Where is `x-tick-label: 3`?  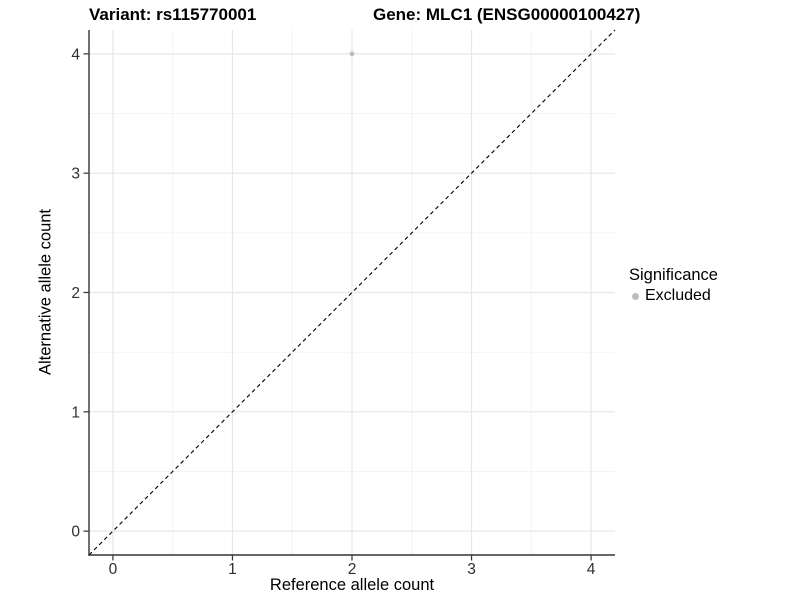 x-tick-label: 3 is located at coordinates (471, 569).